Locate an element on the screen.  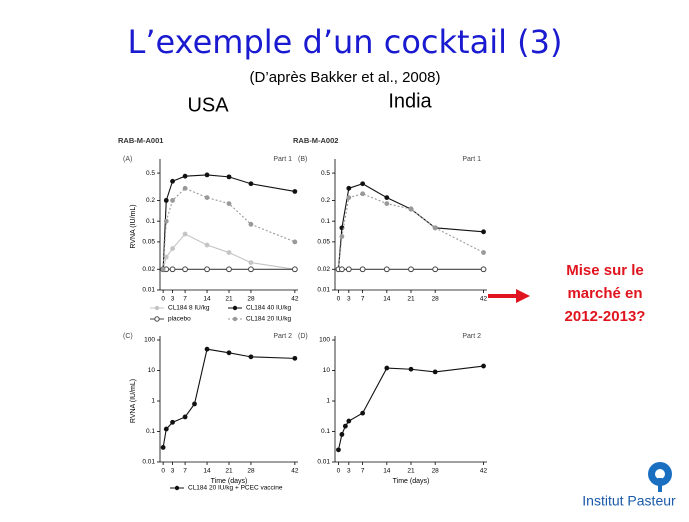
x-tick-label: 28 is located at coordinates (251, 299).